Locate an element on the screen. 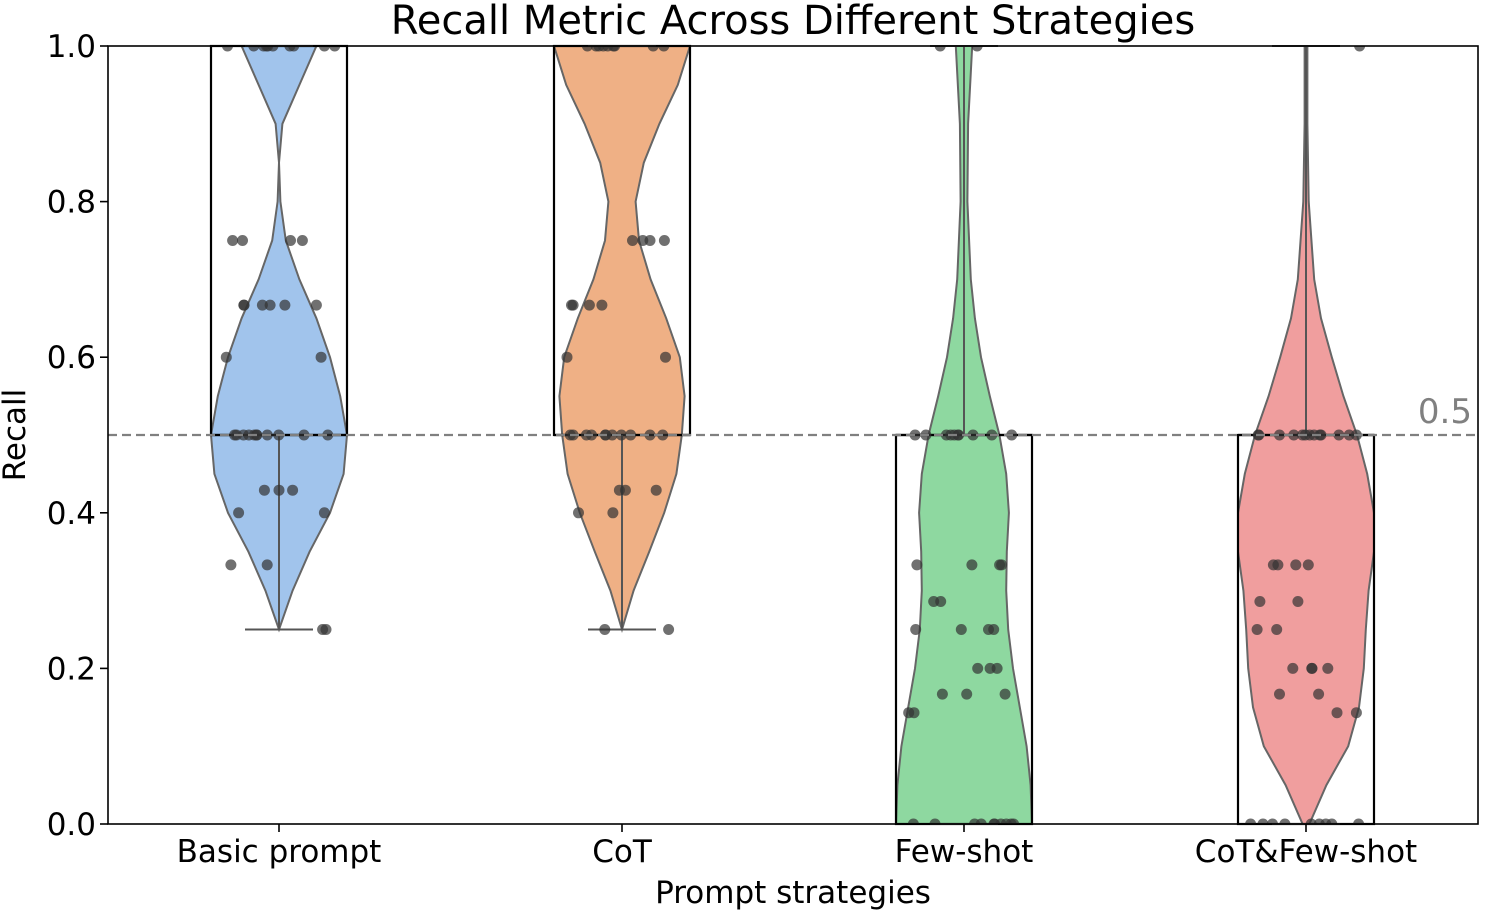 Image resolution: width=1495 pixels, height=917 pixels. y-axis-label: Recall is located at coordinates (16, 435).